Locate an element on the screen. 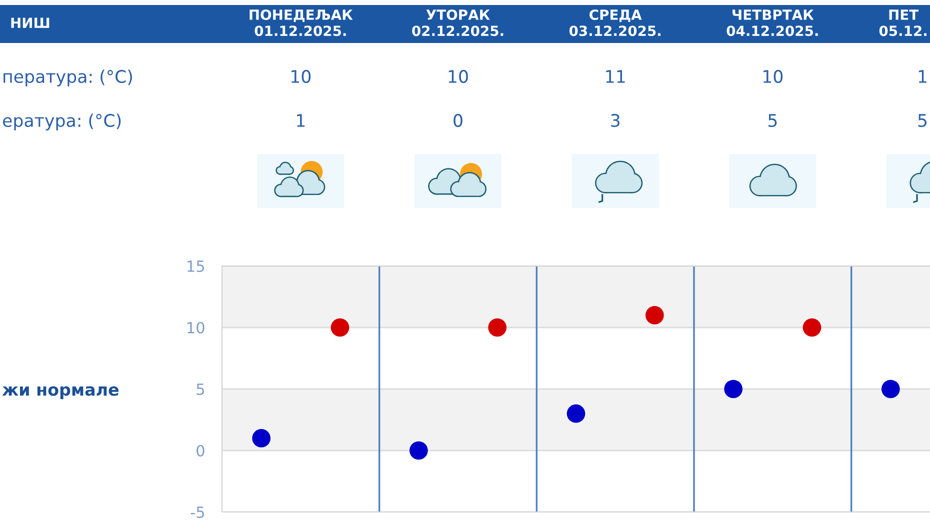 The image size is (930, 525). y-tick-label: 15 is located at coordinates (196, 266).